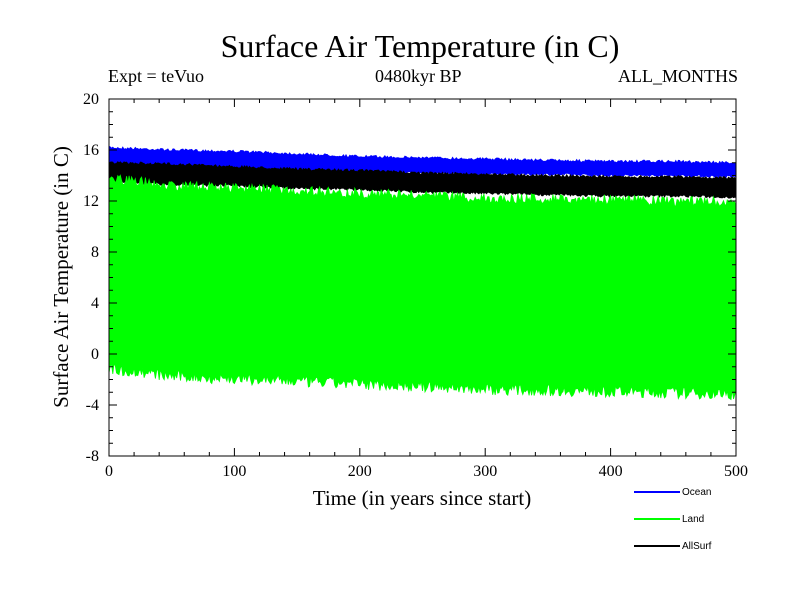 The height and width of the screenshot is (600, 800). I want to click on chart-title: Surface Air Temperature (in C), so click(420, 46).